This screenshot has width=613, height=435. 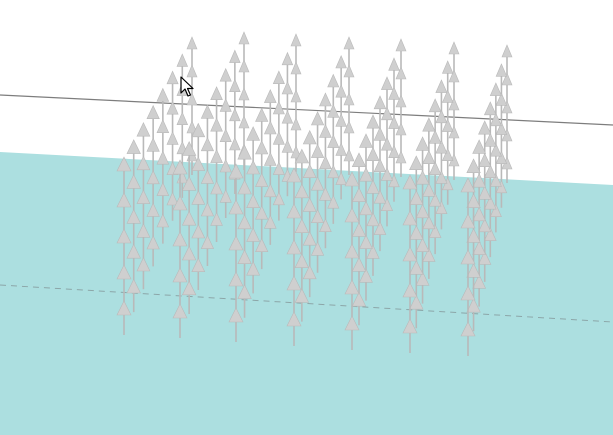 What do you see at coordinates (306, 110) in the screenshot?
I see `horizon-line` at bounding box center [306, 110].